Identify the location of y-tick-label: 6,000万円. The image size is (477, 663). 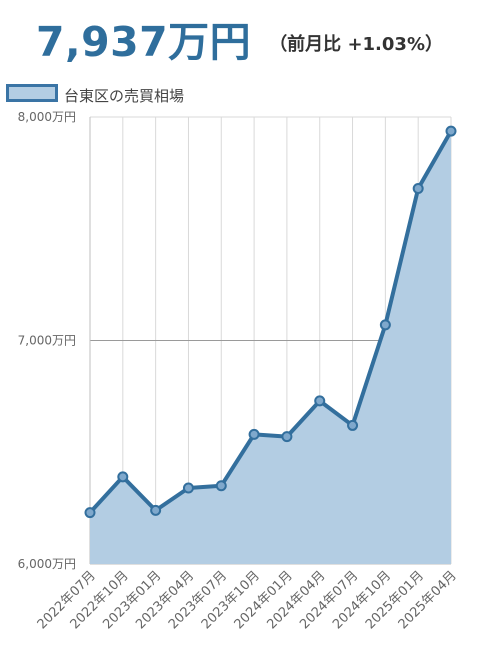
(47, 564).